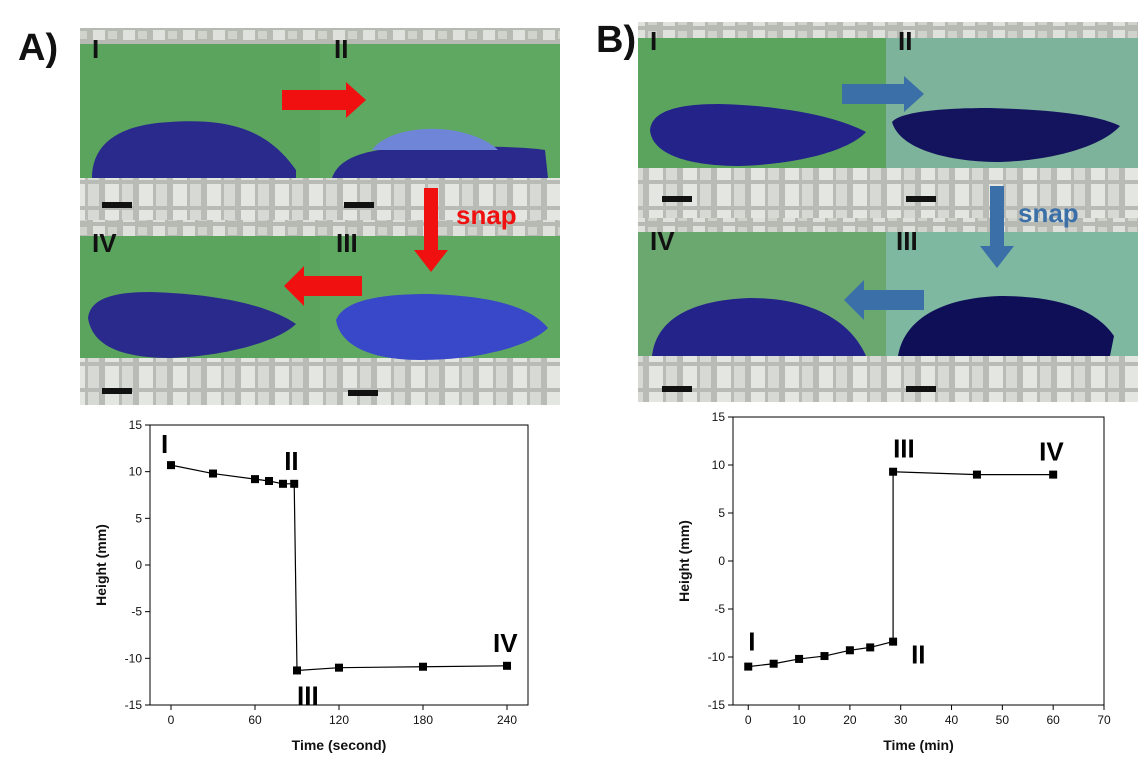 The image size is (1143, 773). I want to click on point-label: IV, so click(505, 643).